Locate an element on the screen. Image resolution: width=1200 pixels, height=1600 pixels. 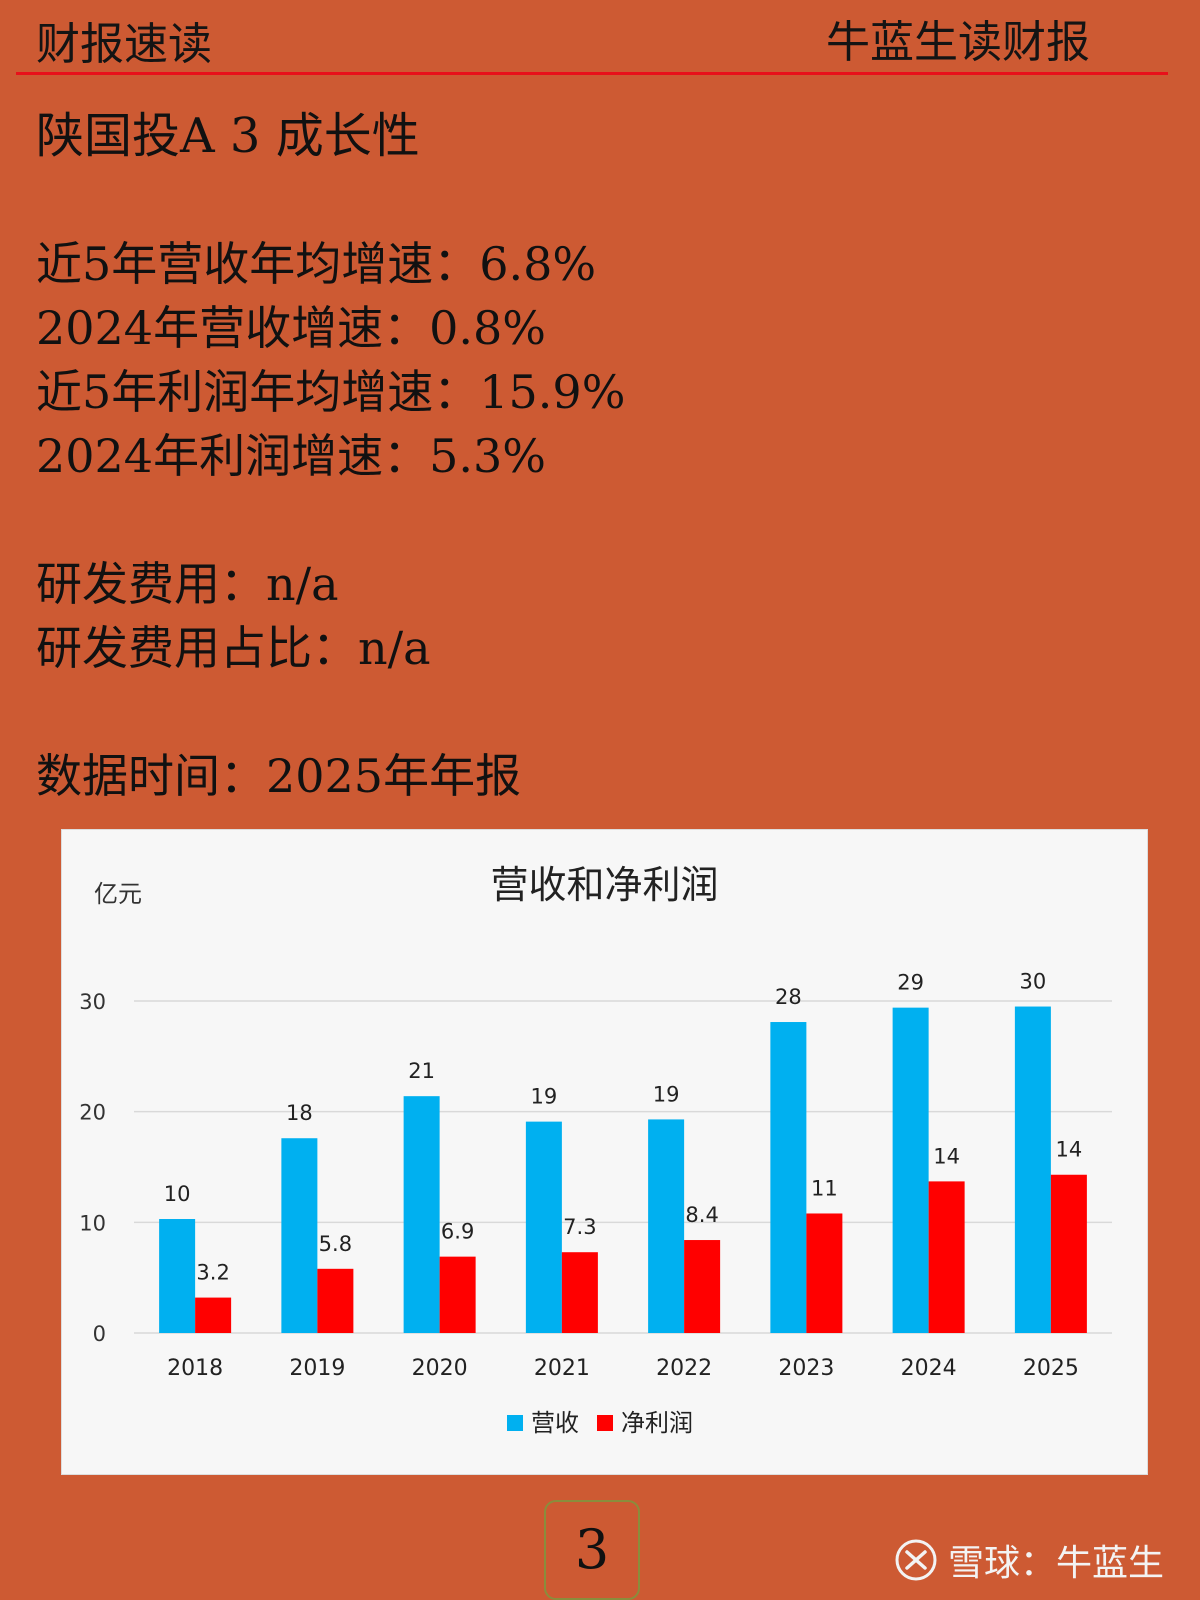
x-tick-label: 2025 is located at coordinates (1051, 1368).